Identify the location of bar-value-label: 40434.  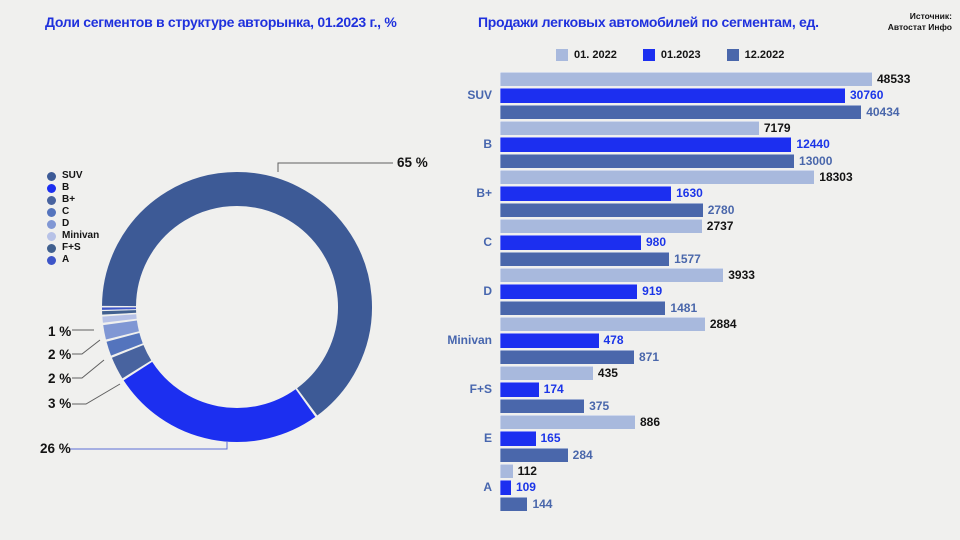
(883, 111).